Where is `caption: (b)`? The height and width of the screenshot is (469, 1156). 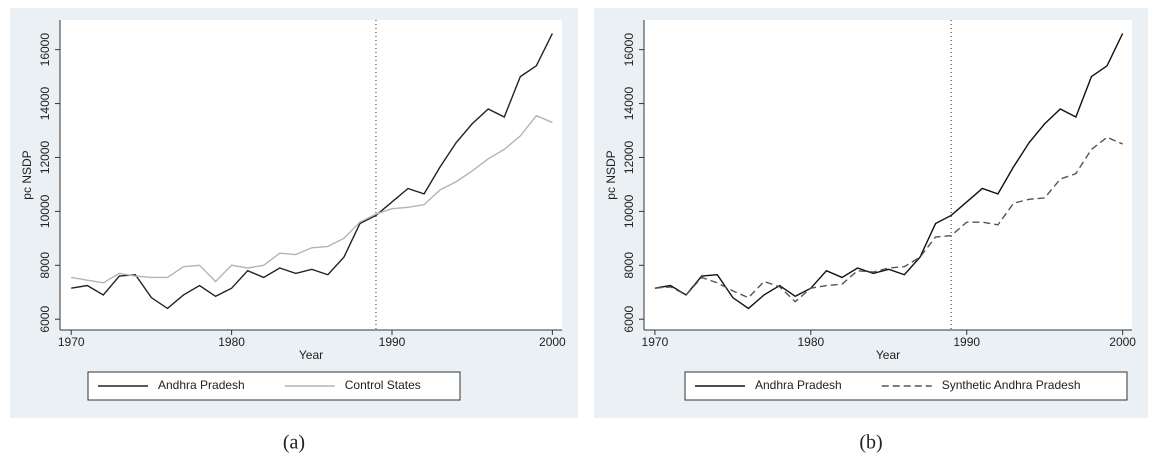
caption: (b) is located at coordinates (870, 443).